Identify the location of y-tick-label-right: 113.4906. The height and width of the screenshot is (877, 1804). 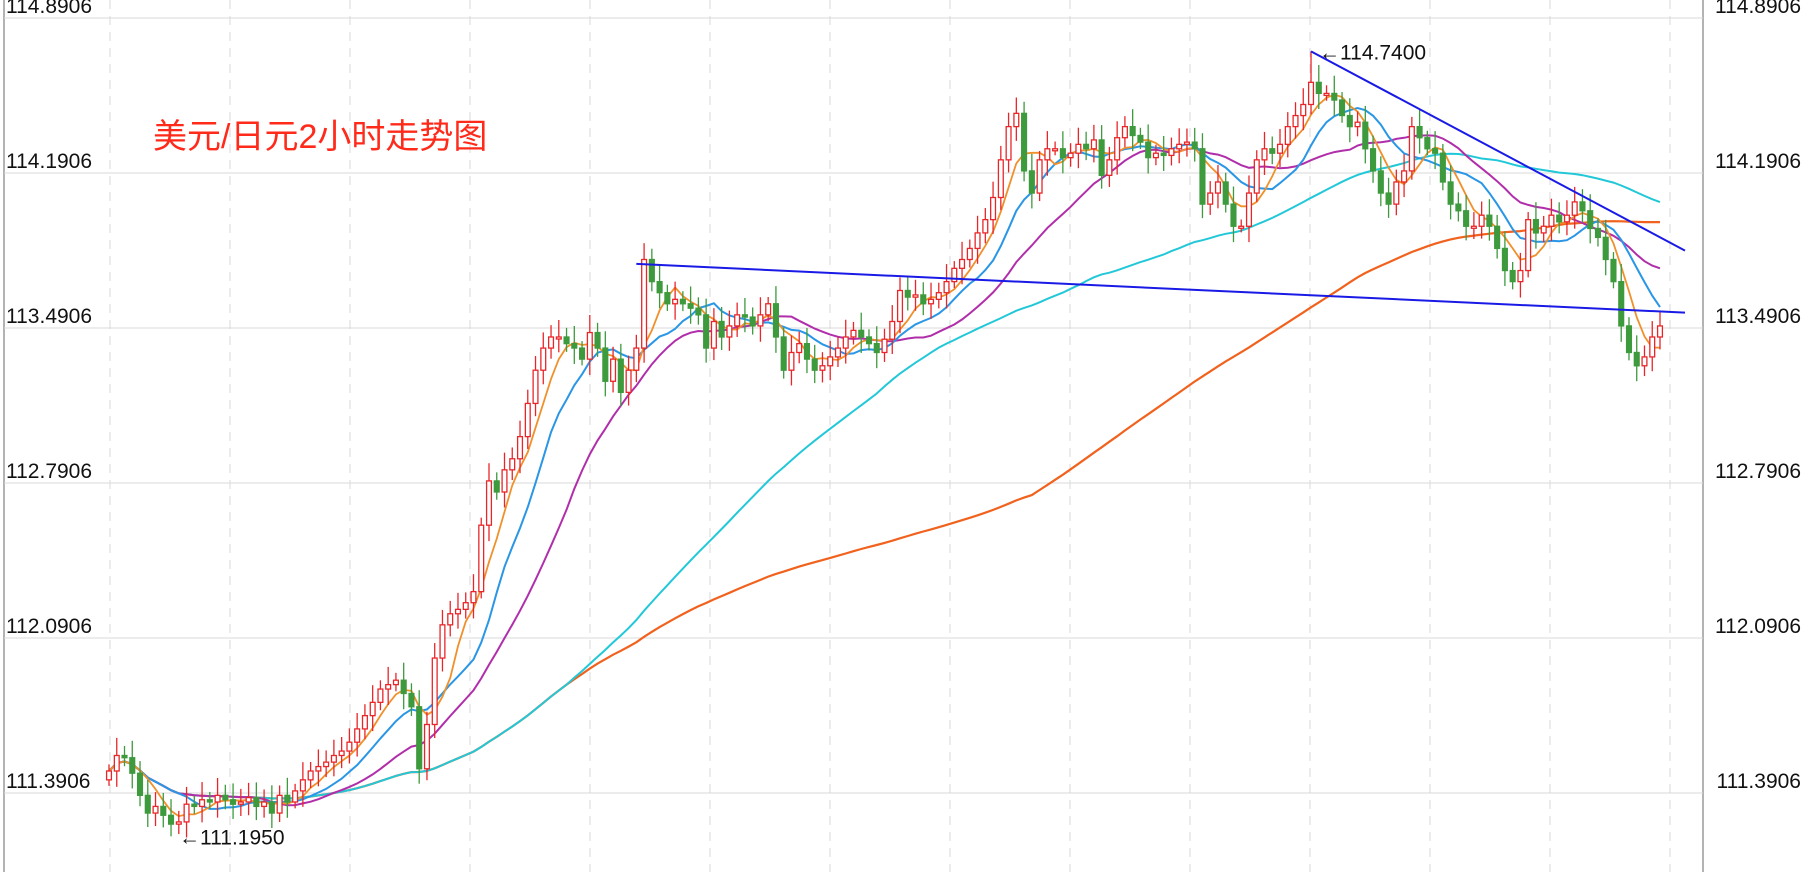
(1758, 316).